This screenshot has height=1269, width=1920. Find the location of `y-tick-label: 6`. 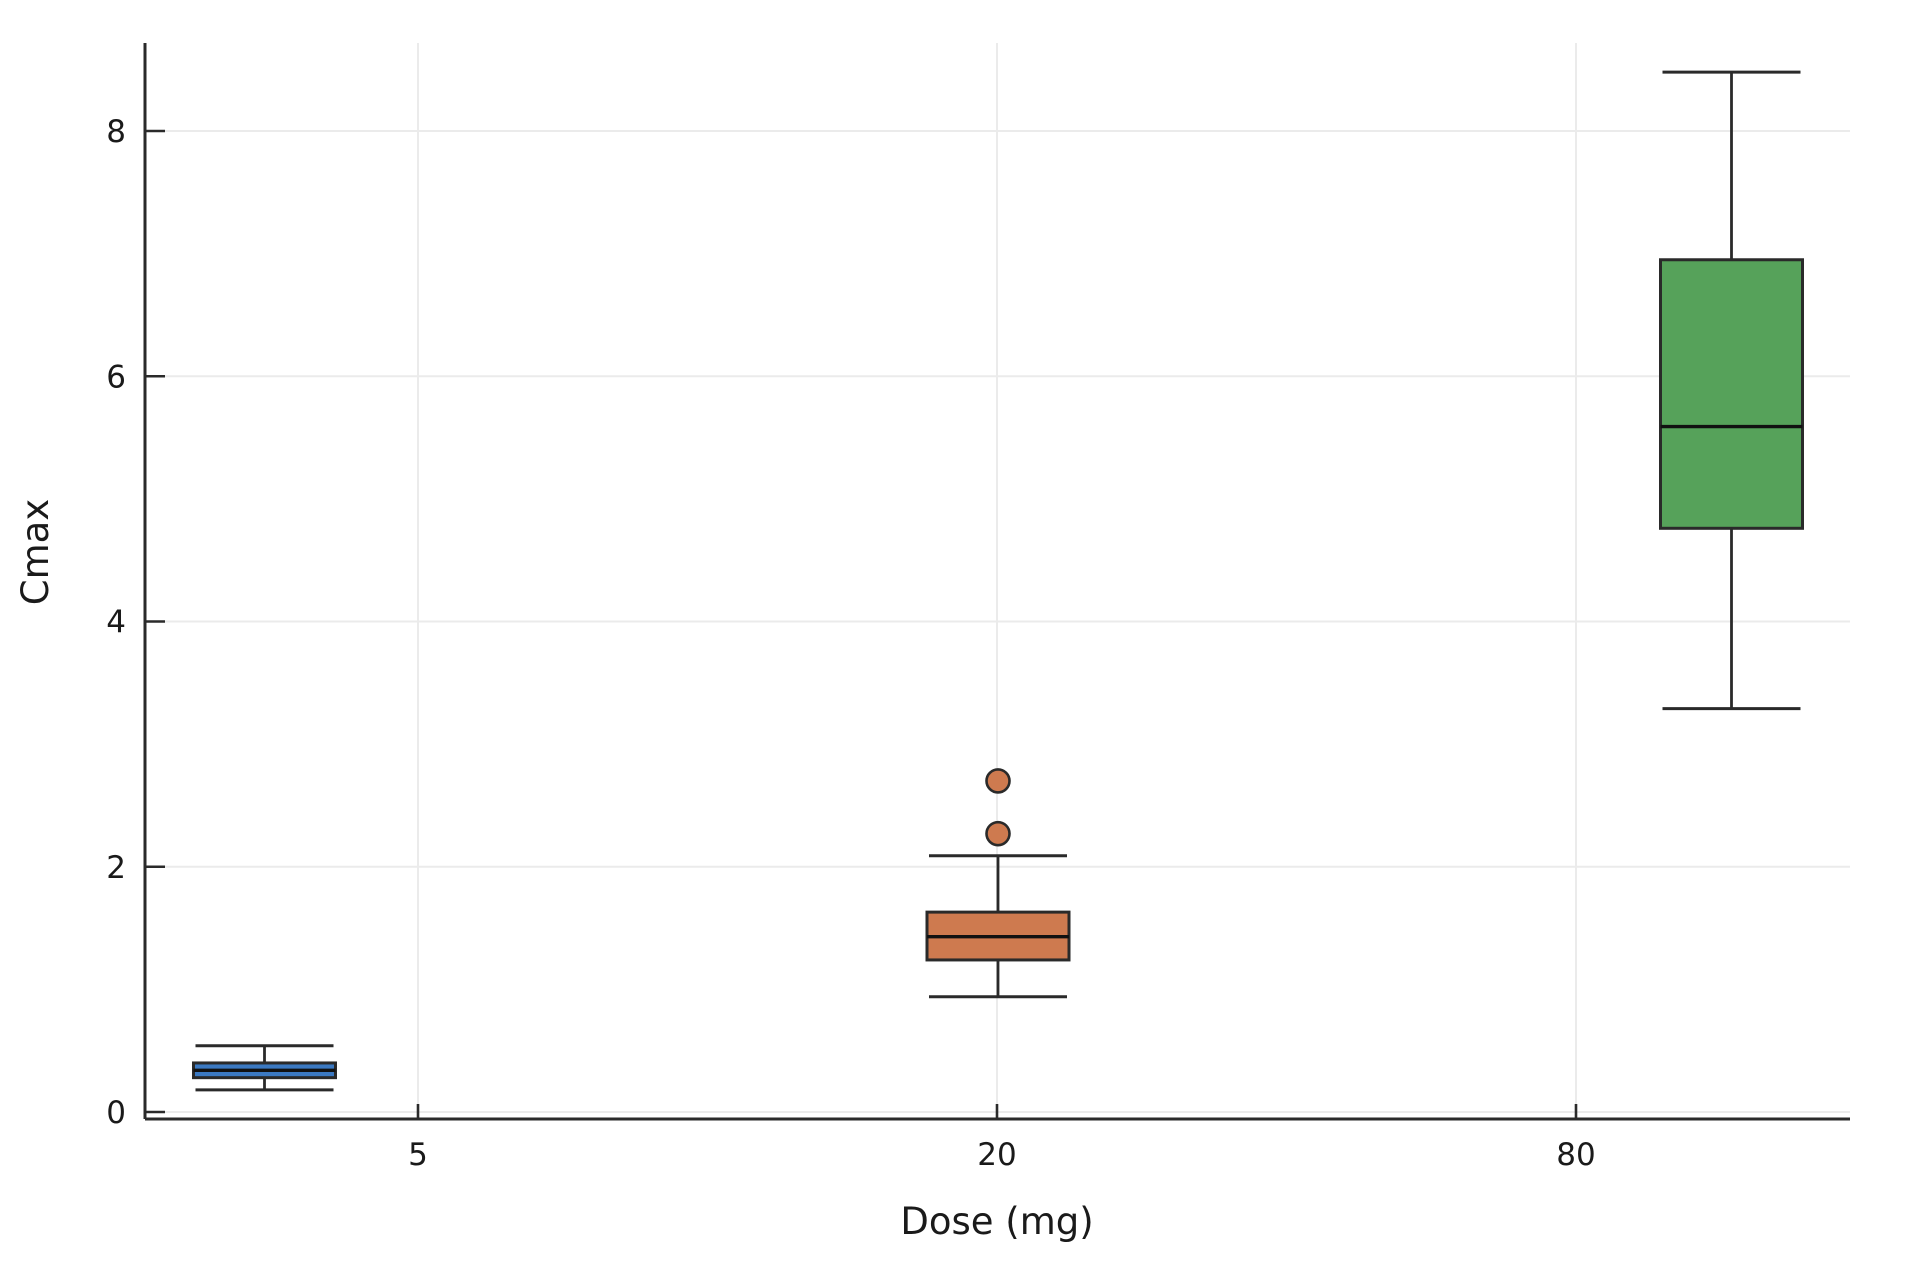

y-tick-label: 6 is located at coordinates (116, 377).